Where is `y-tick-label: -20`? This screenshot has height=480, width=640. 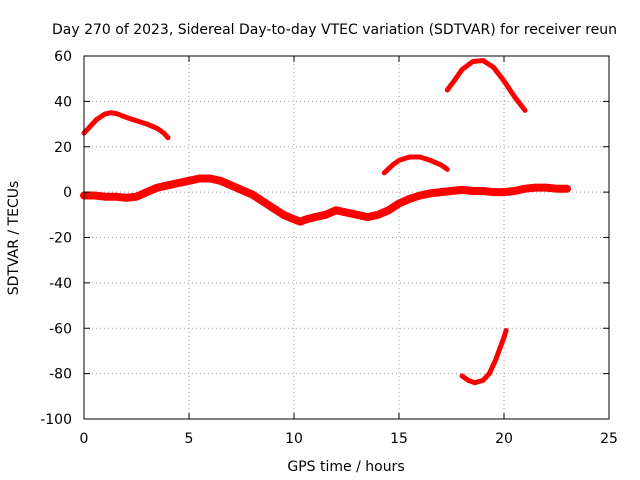 y-tick-label: -20 is located at coordinates (60, 239).